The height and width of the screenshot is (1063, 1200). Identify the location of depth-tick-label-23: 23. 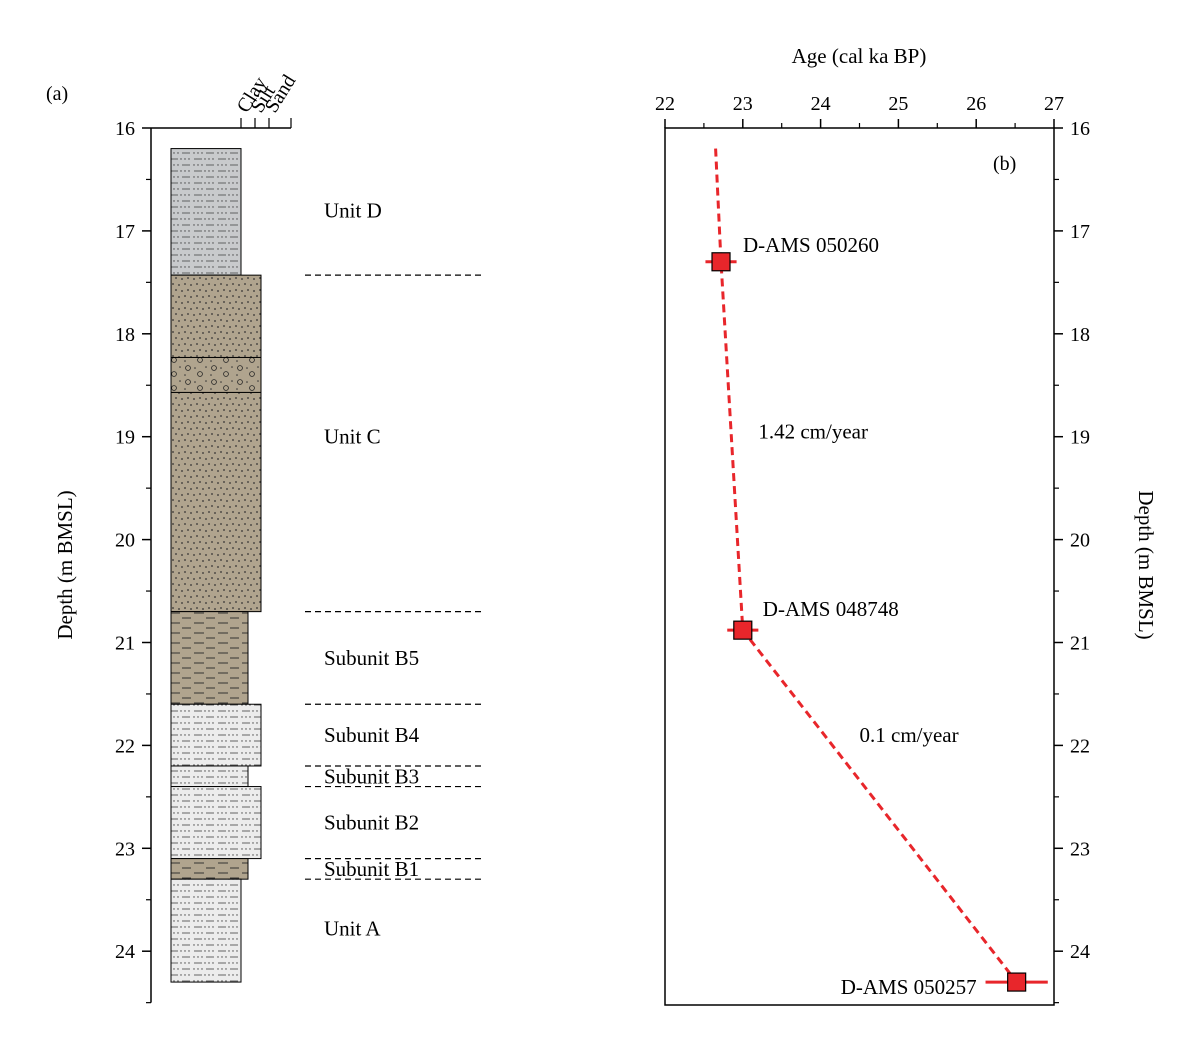
(125, 849).